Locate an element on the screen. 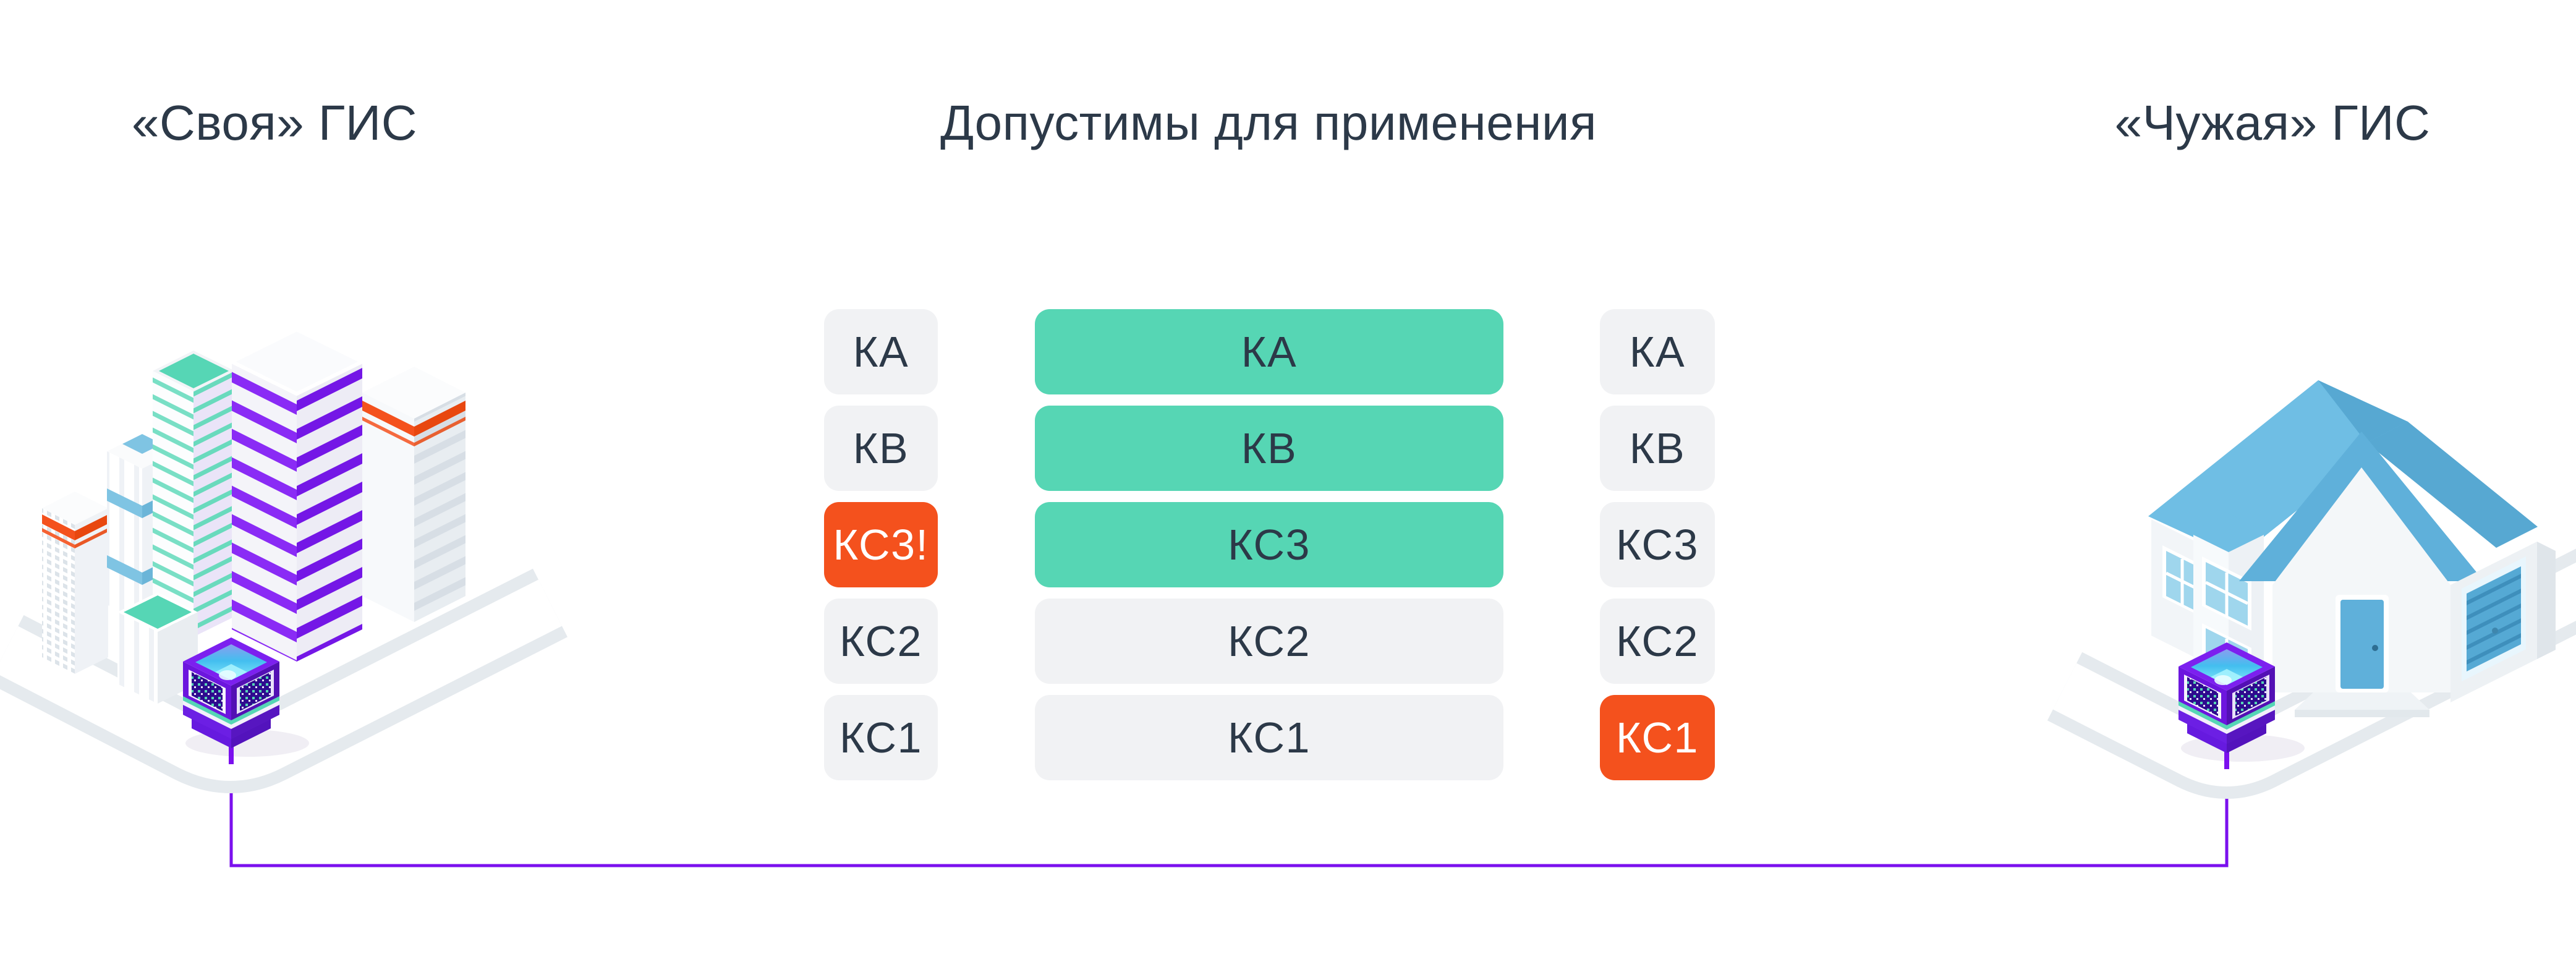  own-gis-city-illustration is located at coordinates (284, 560).